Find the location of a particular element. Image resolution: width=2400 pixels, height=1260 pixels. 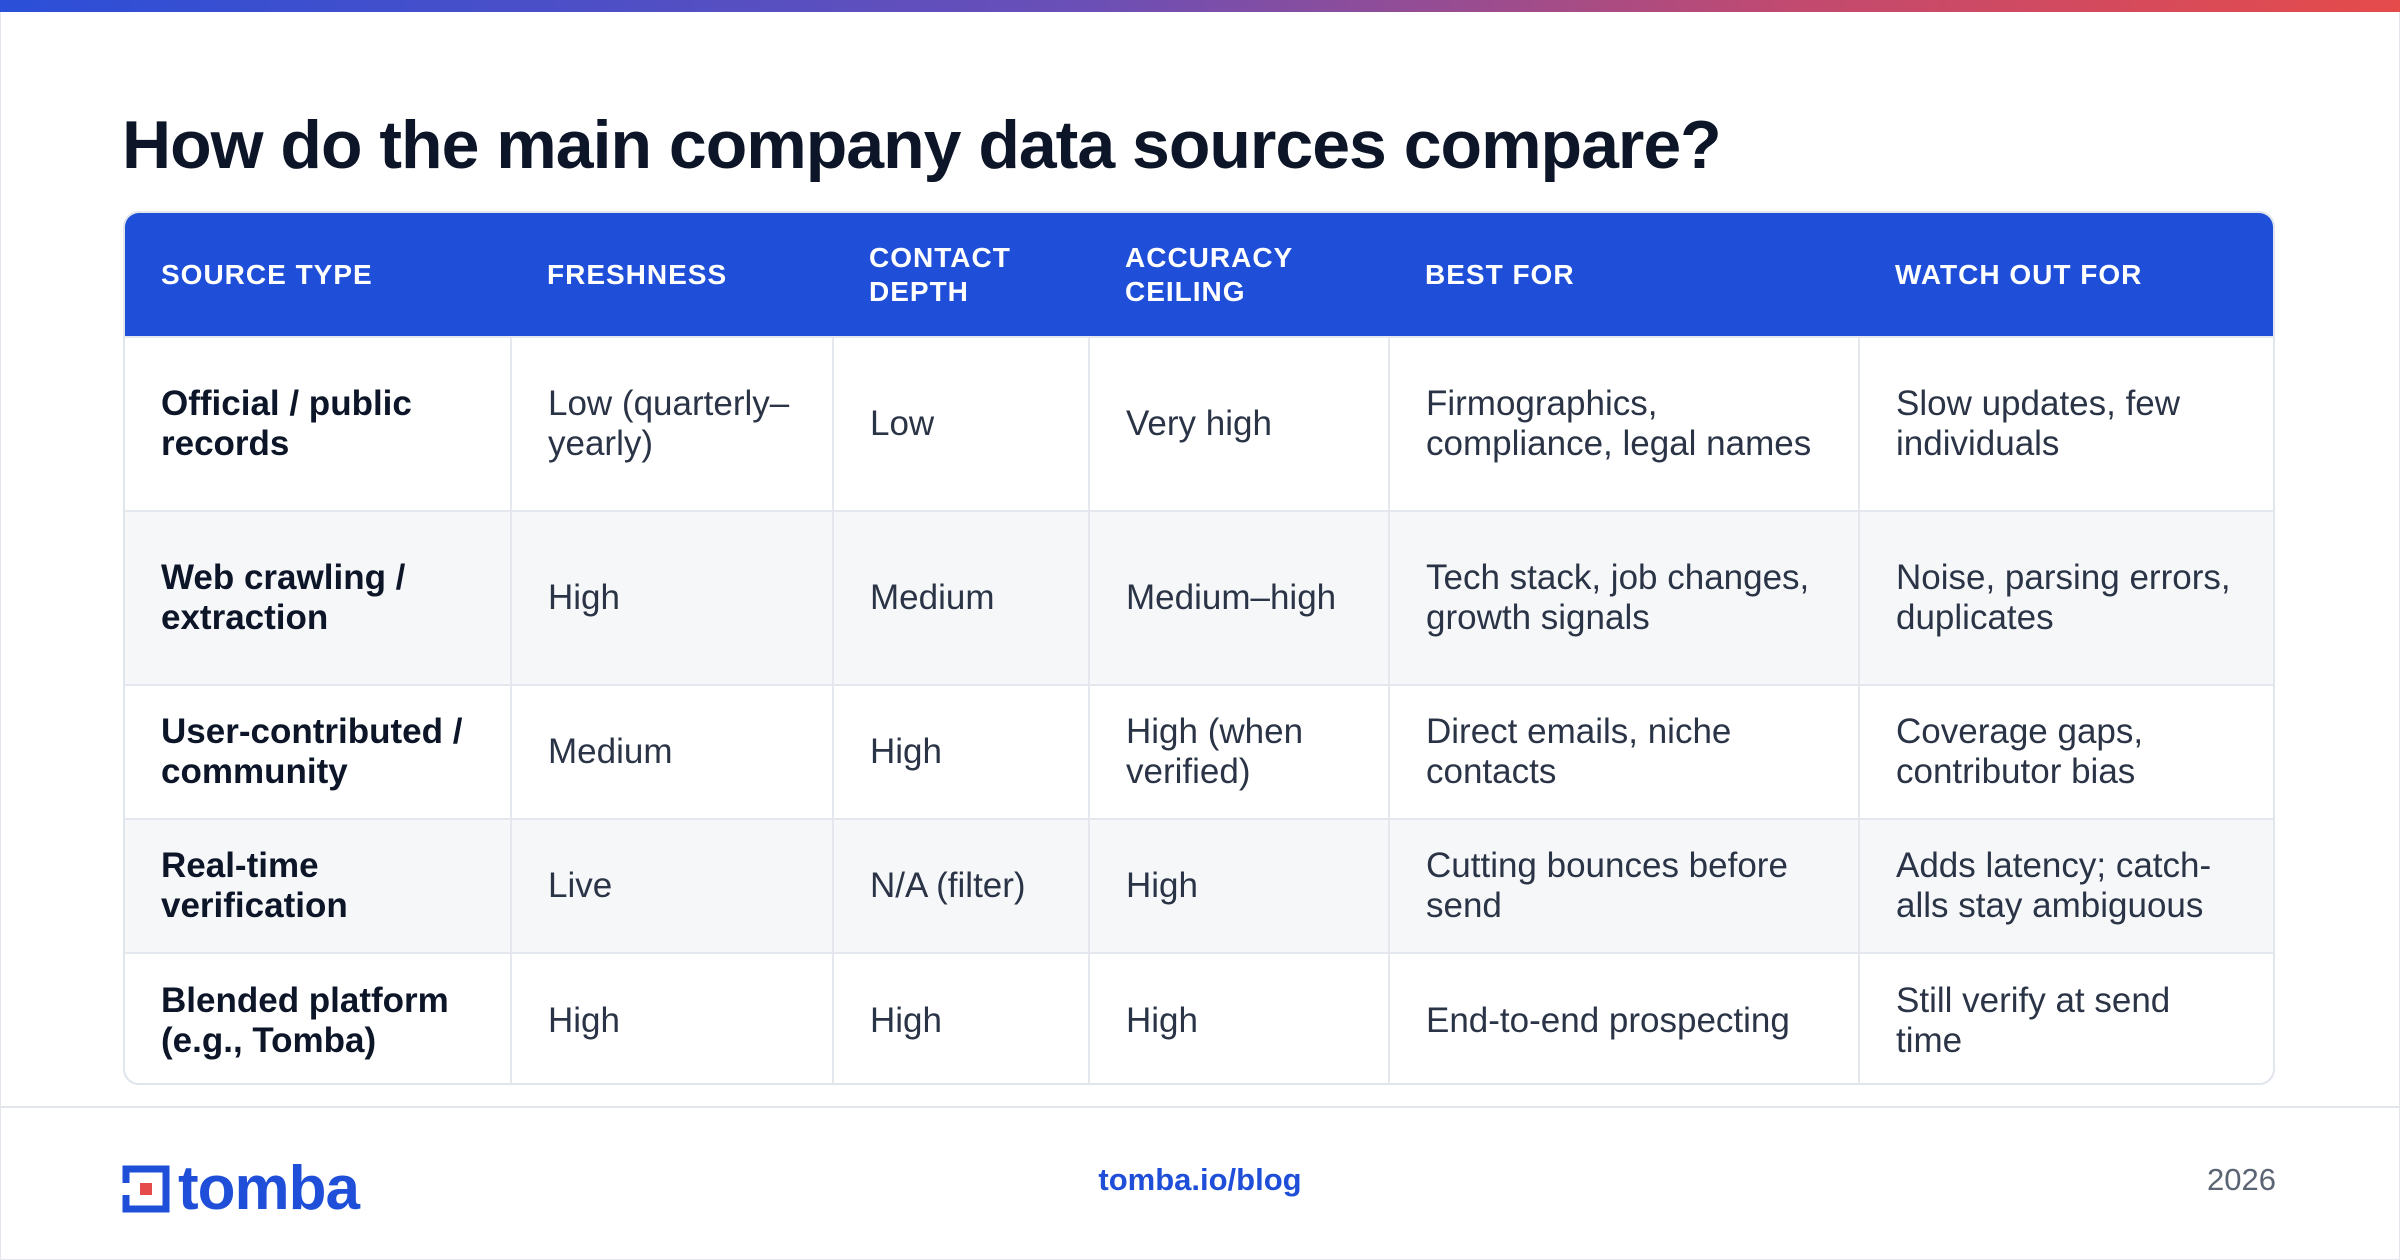

blog-link: tomba.io/blog is located at coordinates (1200, 1179).